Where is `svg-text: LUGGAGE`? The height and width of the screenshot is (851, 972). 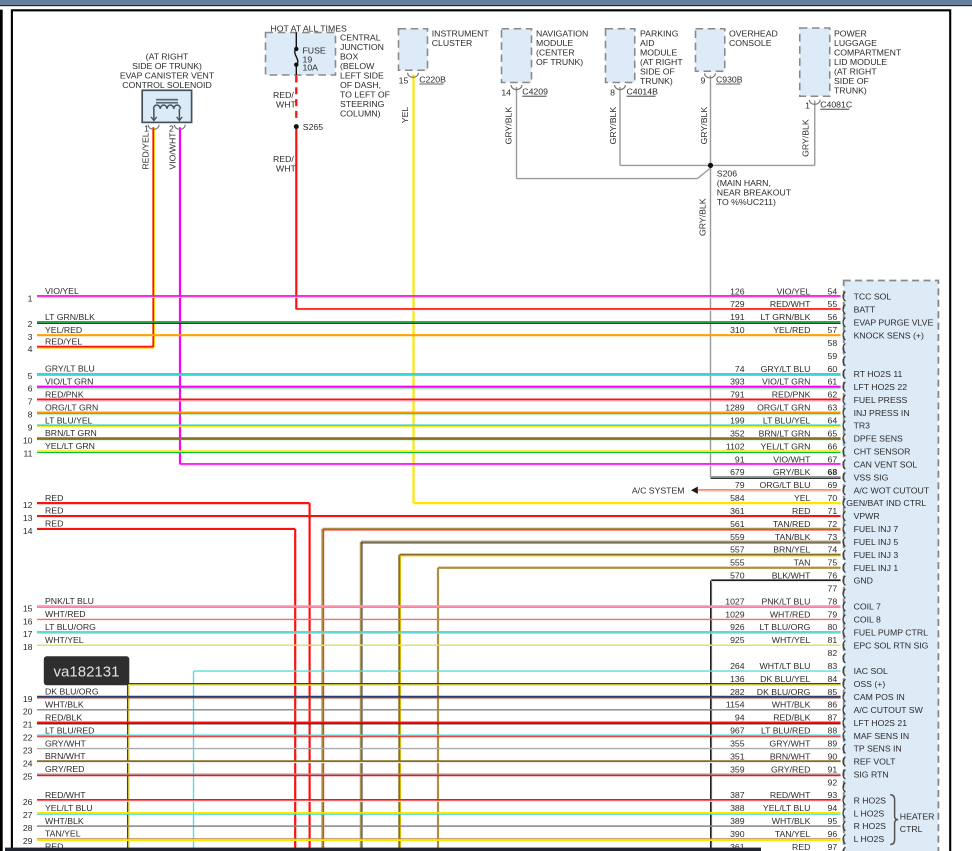
svg-text: LUGGAGE is located at coordinates (855, 43).